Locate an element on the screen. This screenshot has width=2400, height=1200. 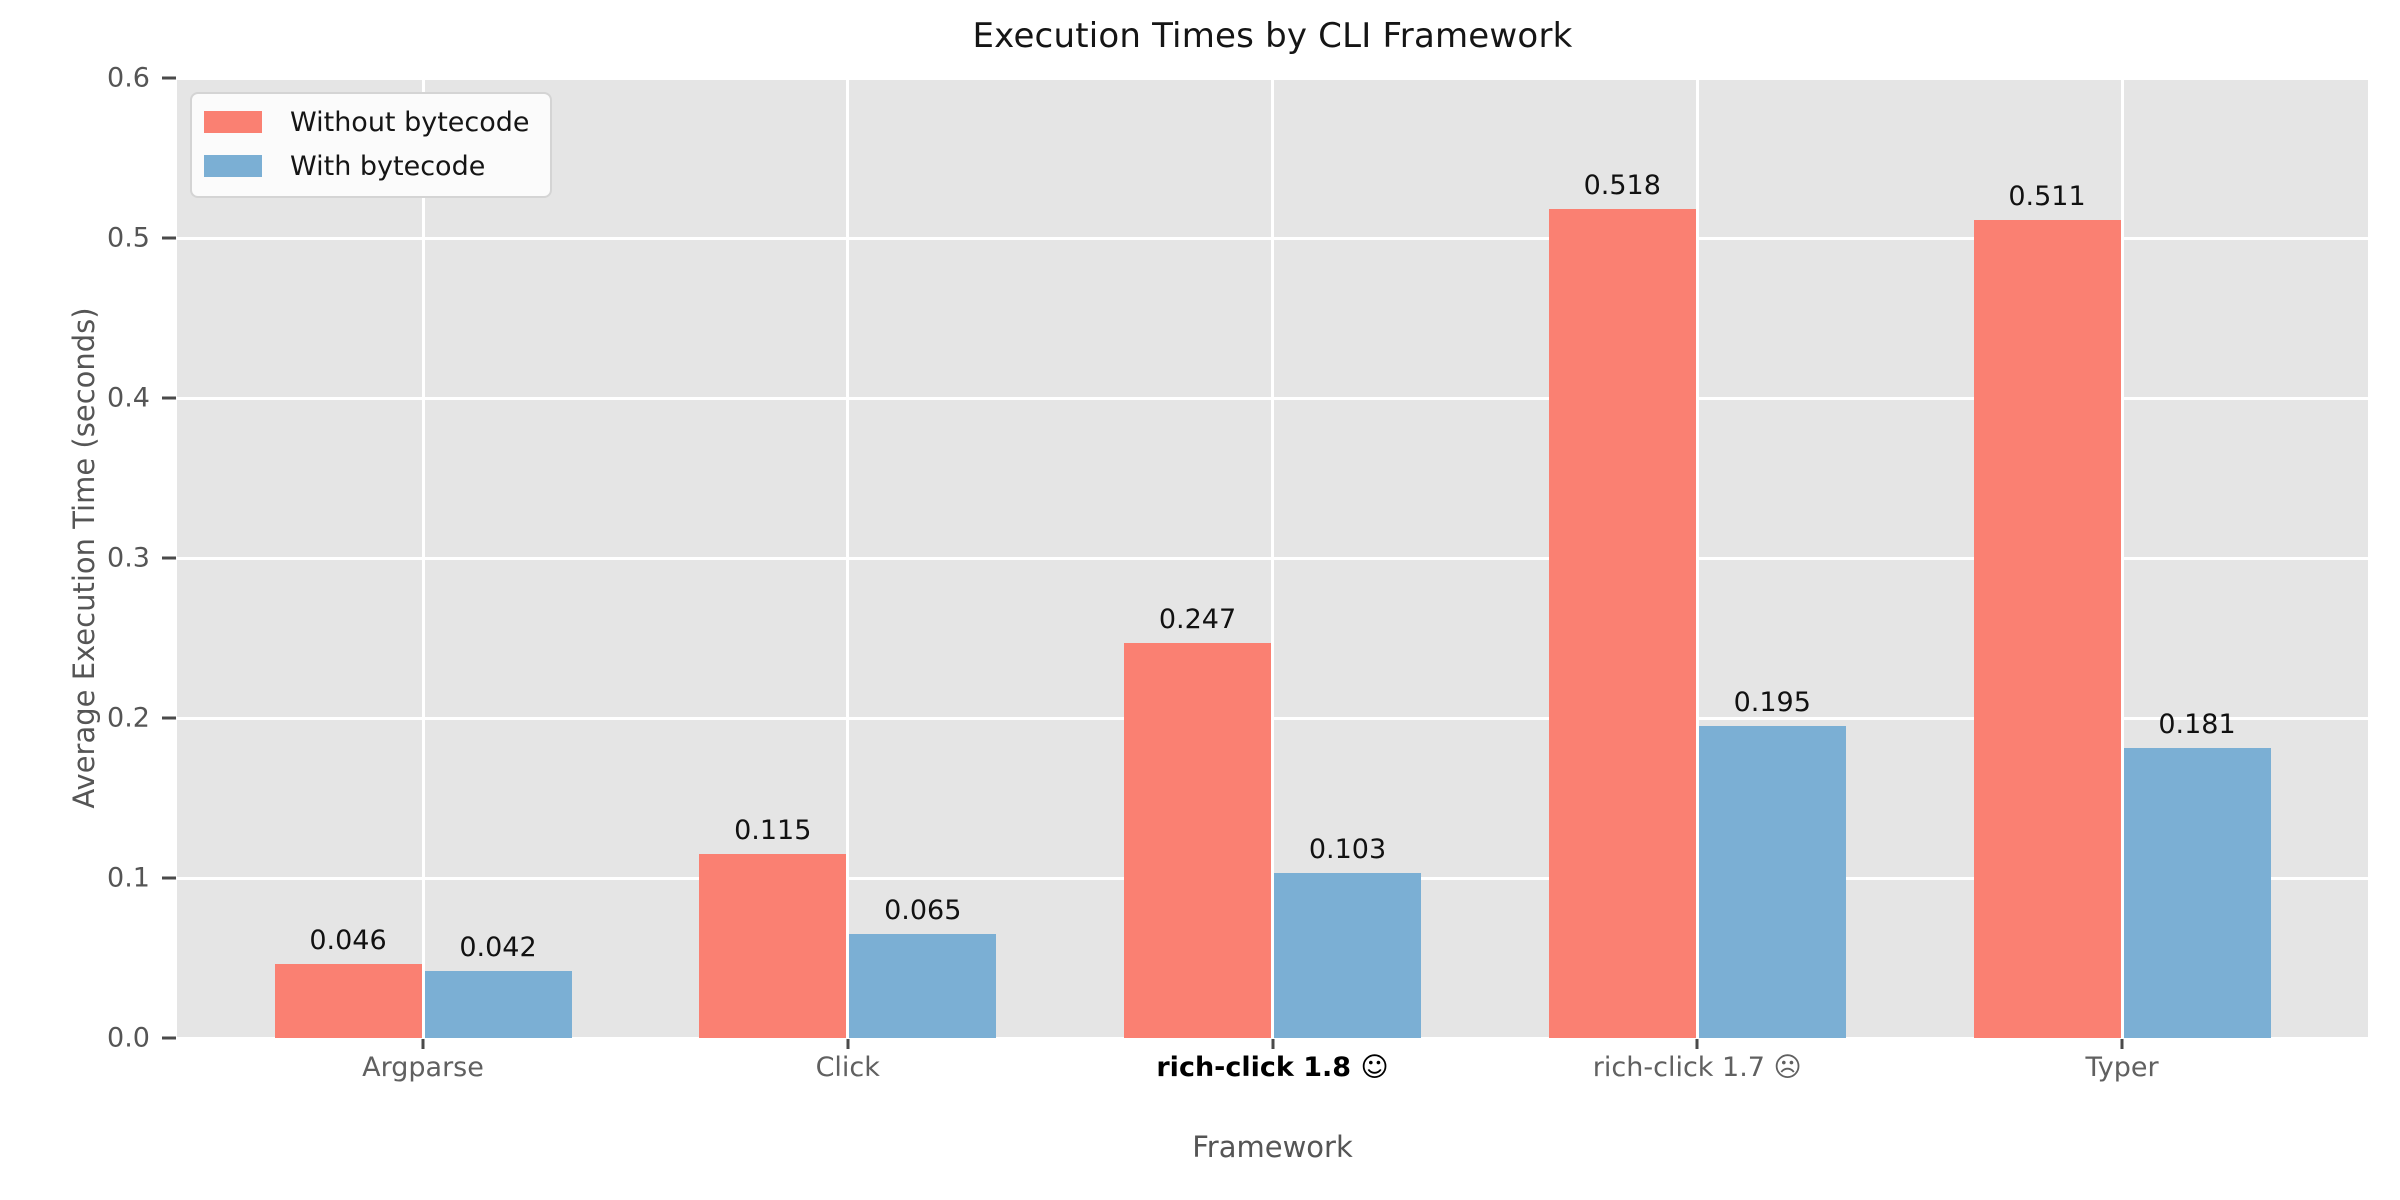
bar-value-label: 0.195 is located at coordinates (1772, 702).